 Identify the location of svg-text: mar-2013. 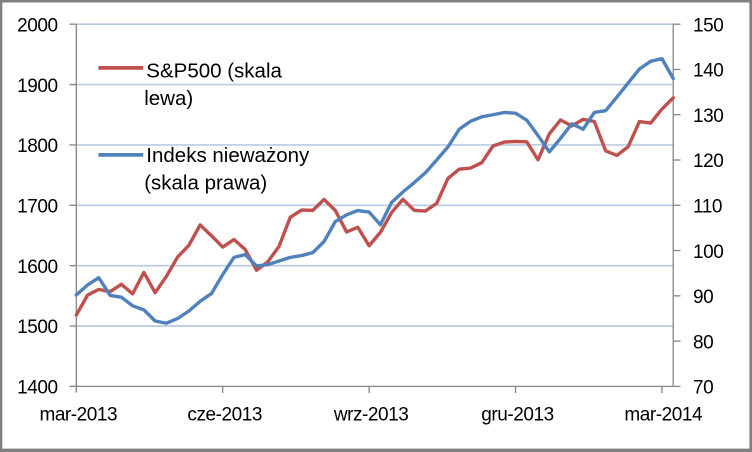
(78, 415).